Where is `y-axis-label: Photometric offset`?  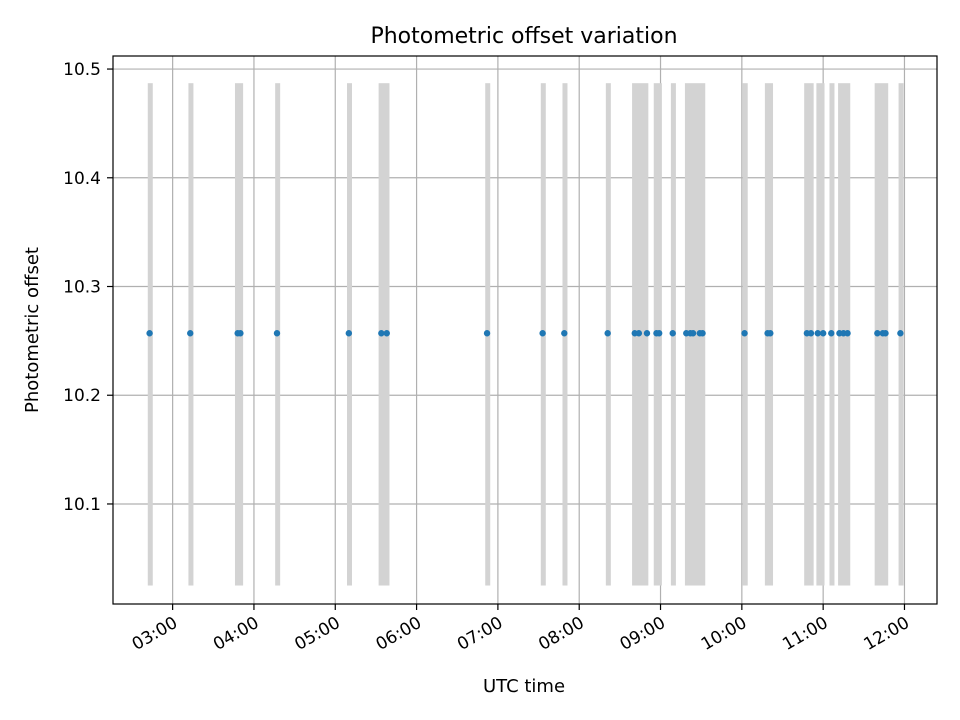
y-axis-label: Photometric offset is located at coordinates (32, 330).